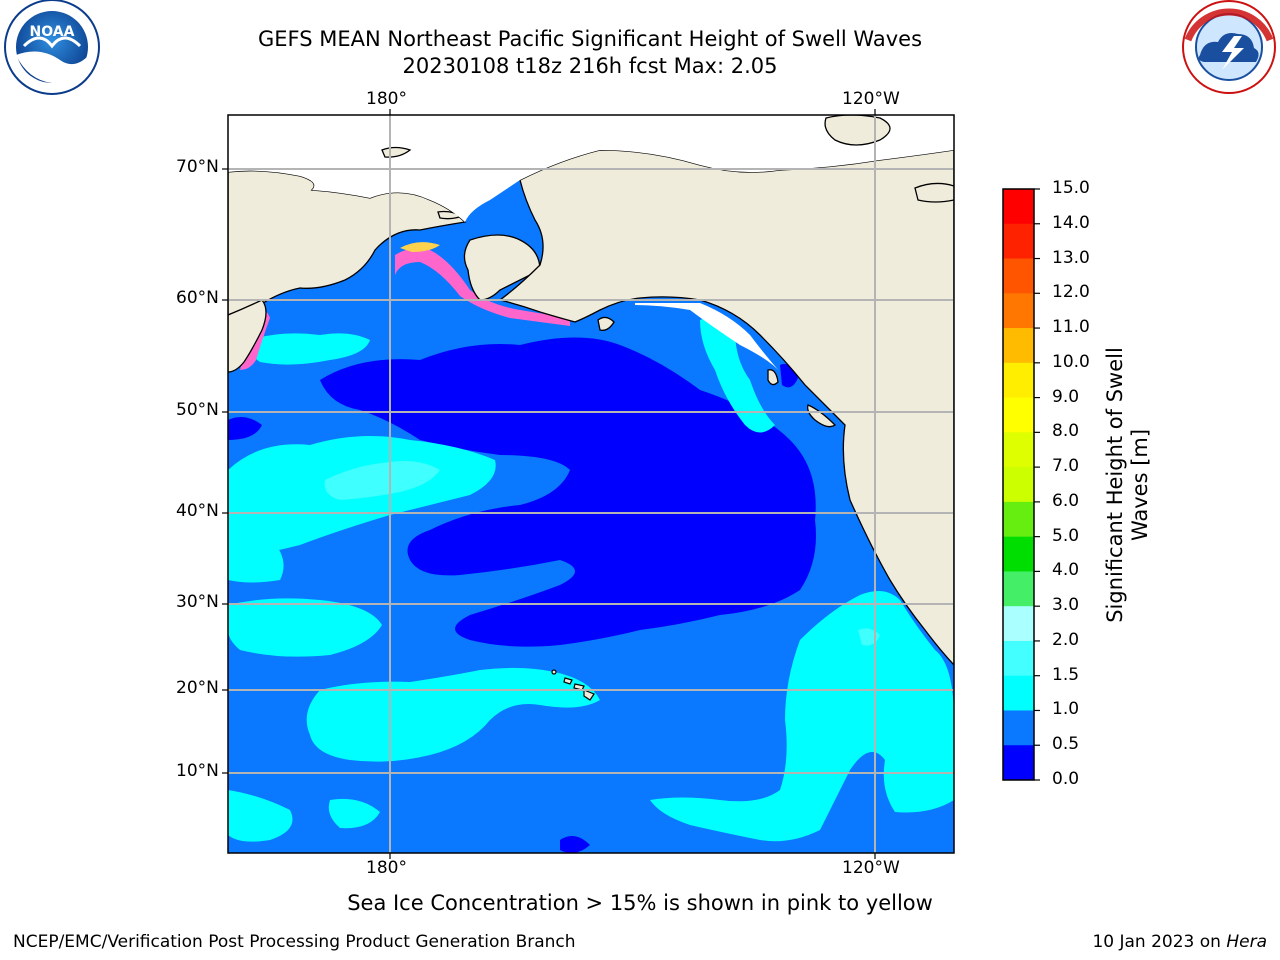 The height and width of the screenshot is (960, 1280). Describe the element at coordinates (382, 480) in the screenshot. I see `swell-band-1.5-2.0` at that location.